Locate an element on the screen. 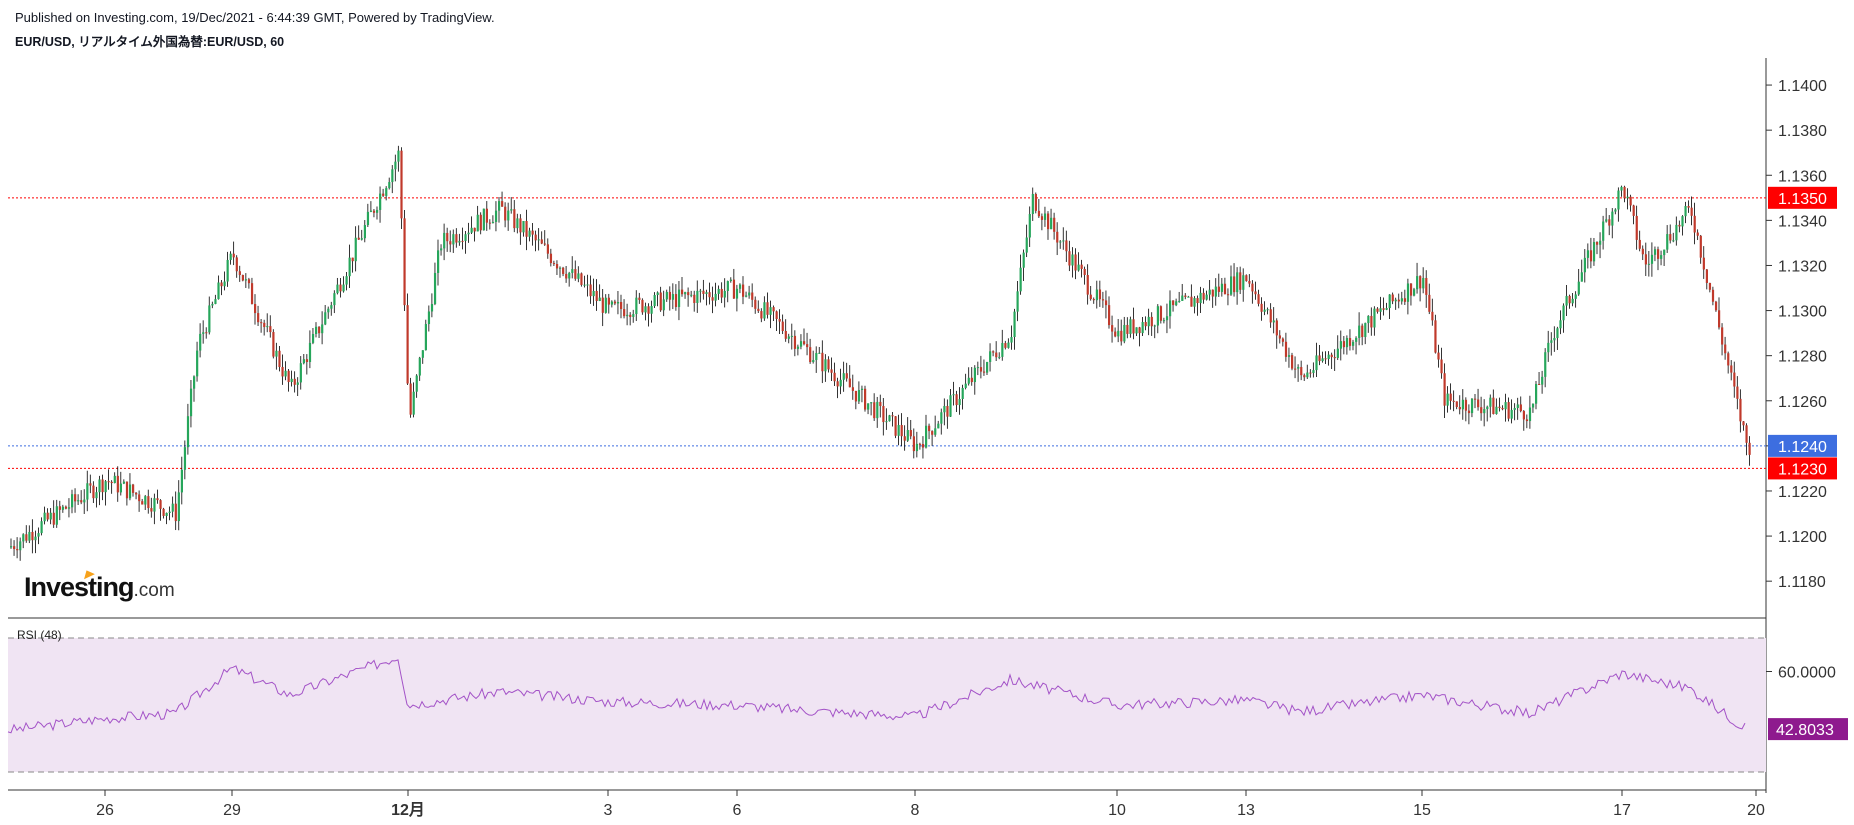  time-tick-label: 10 is located at coordinates (1117, 810).